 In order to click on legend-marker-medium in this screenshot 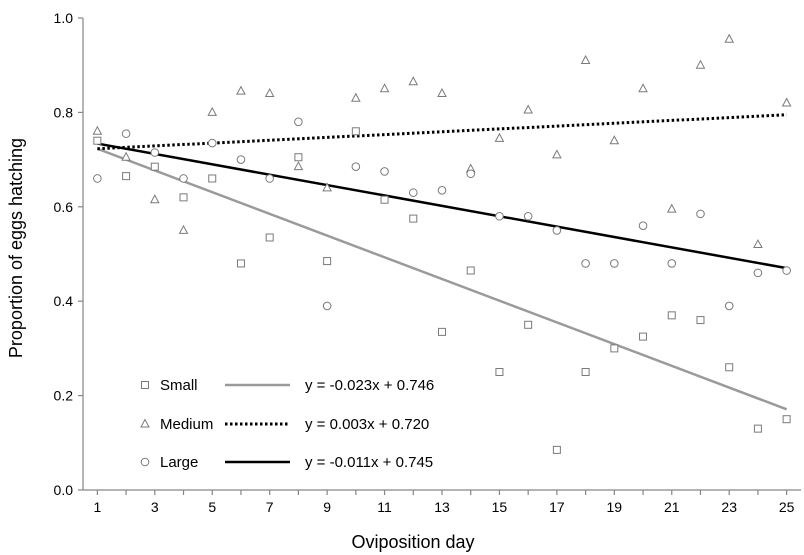, I will do `click(145, 423)`.